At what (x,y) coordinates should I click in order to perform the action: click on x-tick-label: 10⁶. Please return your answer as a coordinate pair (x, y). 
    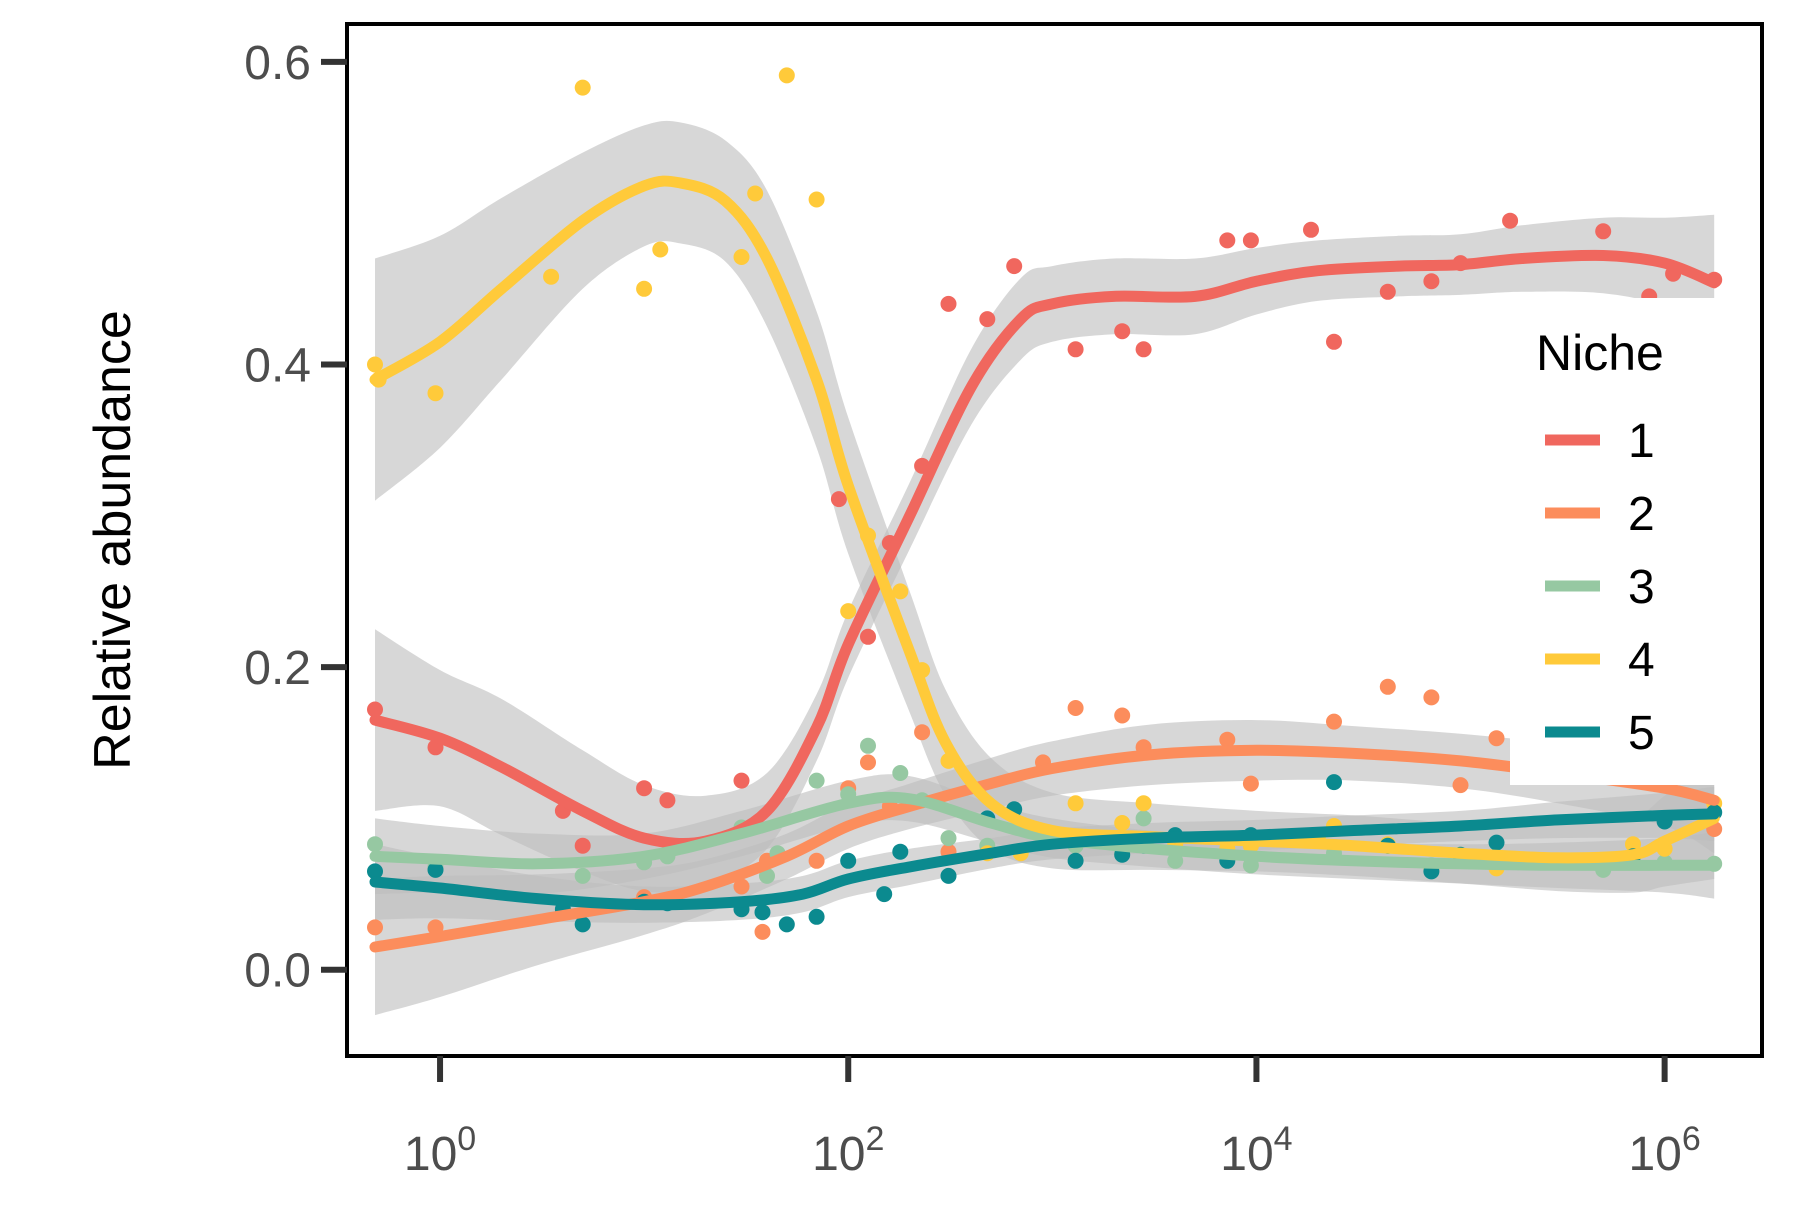
    Looking at the image, I should click on (1664, 1150).